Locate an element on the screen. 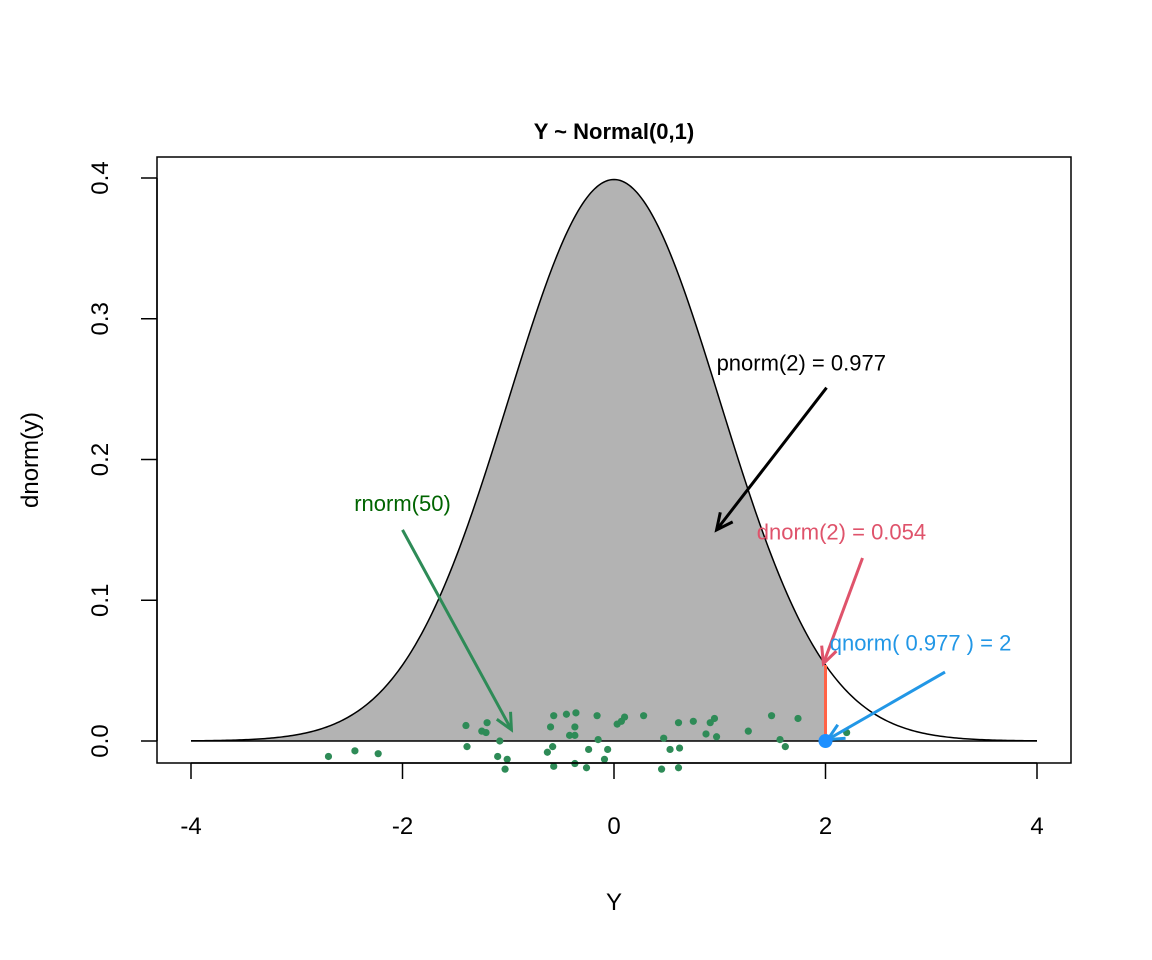 The image size is (1152, 960). y-tick-label: 0.2 is located at coordinates (100, 459).